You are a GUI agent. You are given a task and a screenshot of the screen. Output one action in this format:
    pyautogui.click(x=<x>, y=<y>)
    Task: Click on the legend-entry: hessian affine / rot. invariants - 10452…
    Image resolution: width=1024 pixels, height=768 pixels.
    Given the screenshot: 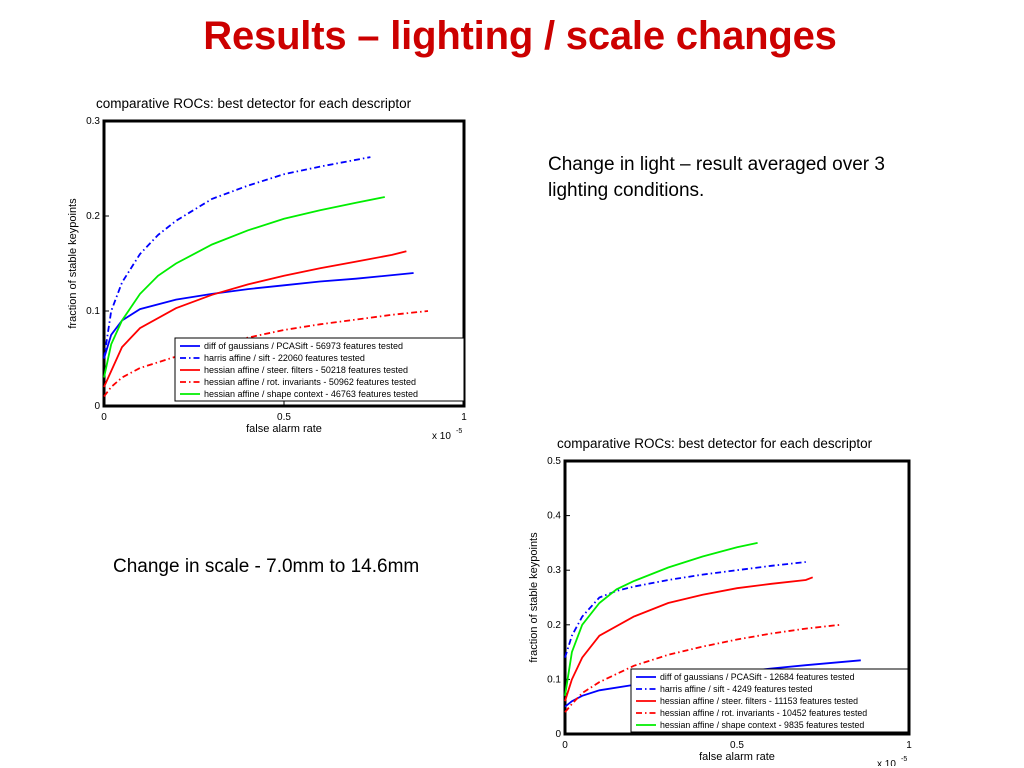 What is the action you would take?
    pyautogui.click(x=763, y=713)
    